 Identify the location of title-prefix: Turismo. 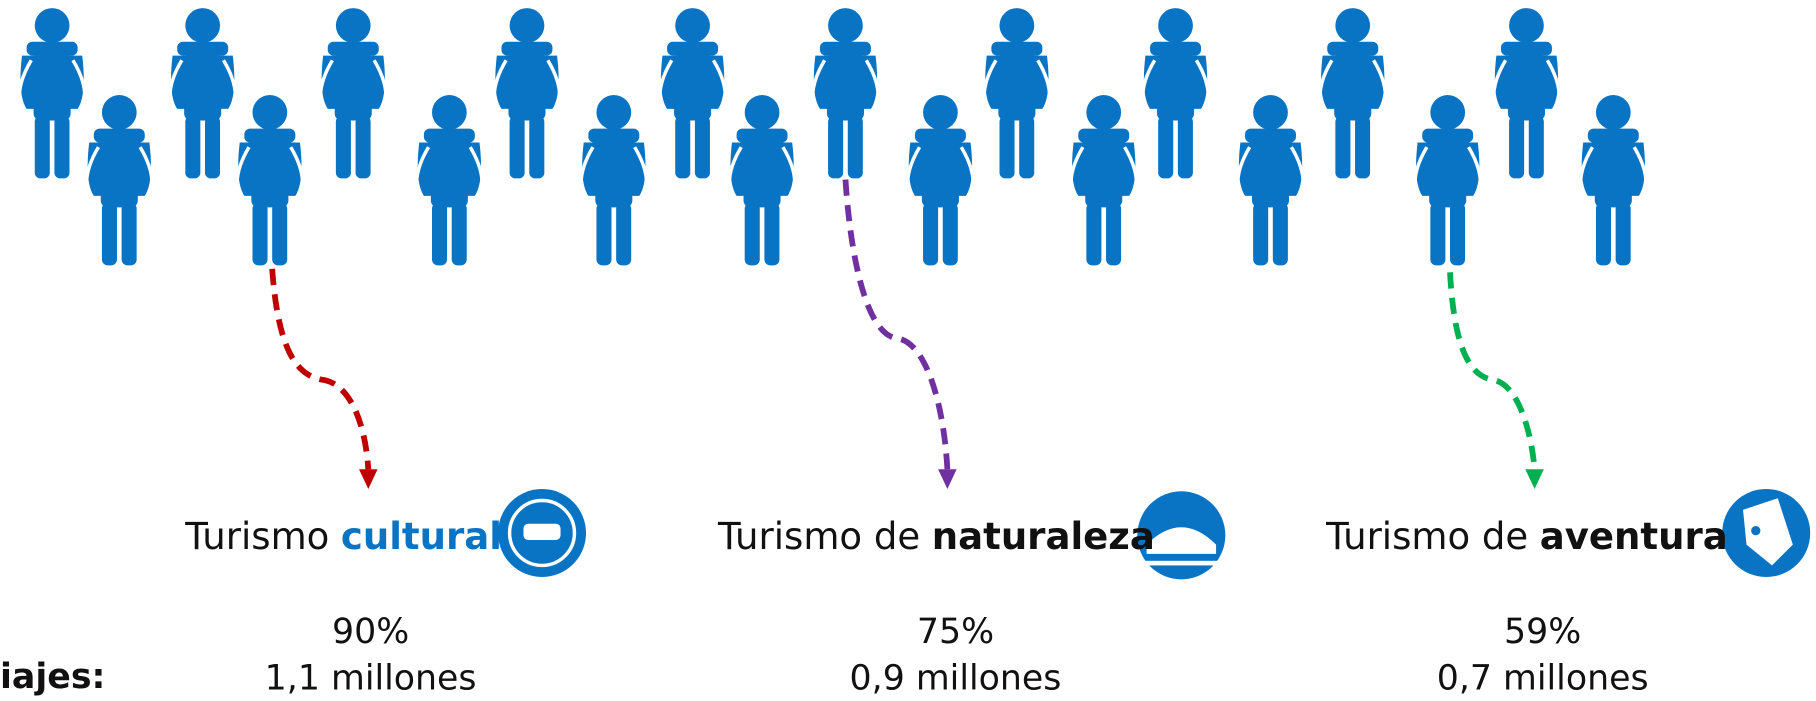
(256, 536).